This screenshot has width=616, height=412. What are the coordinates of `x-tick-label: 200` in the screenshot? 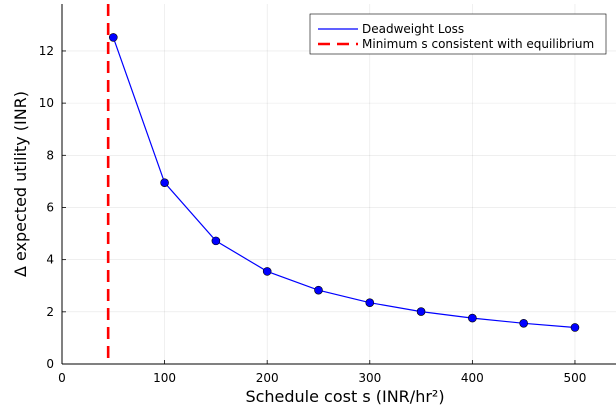 It's located at (267, 378).